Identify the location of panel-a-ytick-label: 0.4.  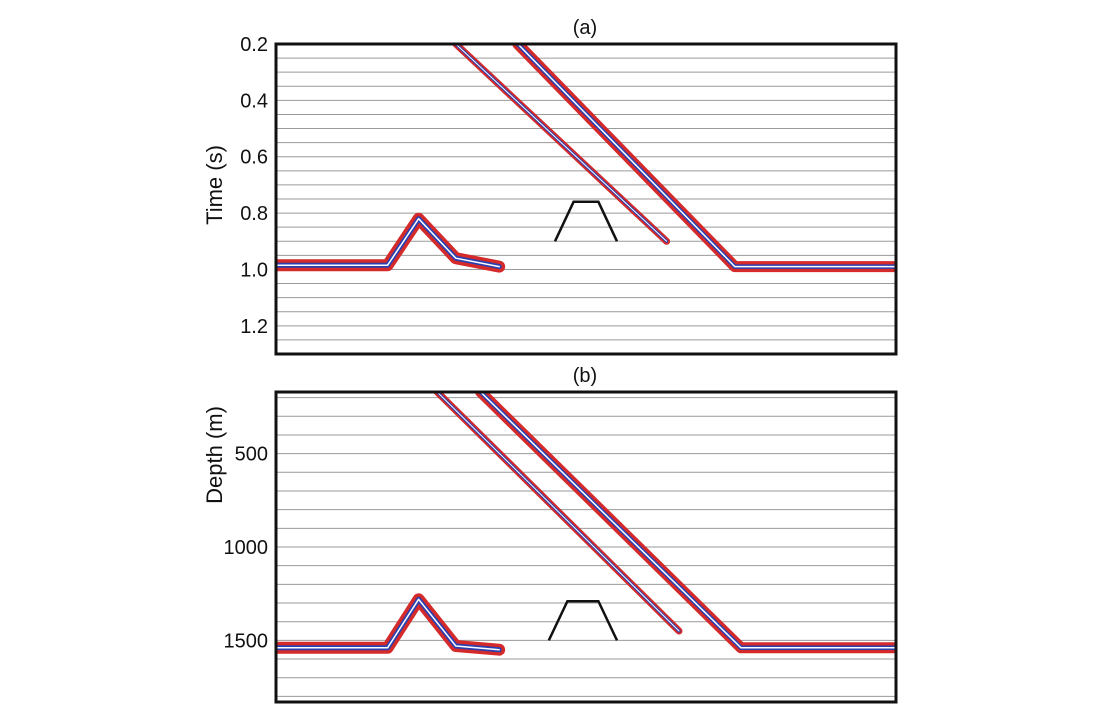
(254, 101).